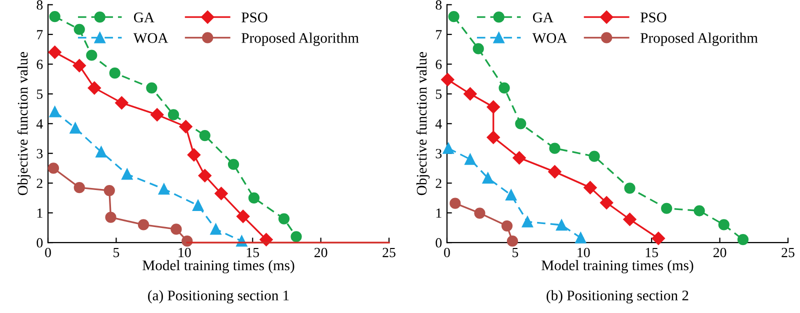  Describe the element at coordinates (218, 297) in the screenshot. I see `text: (a) Positioning section 1` at that location.